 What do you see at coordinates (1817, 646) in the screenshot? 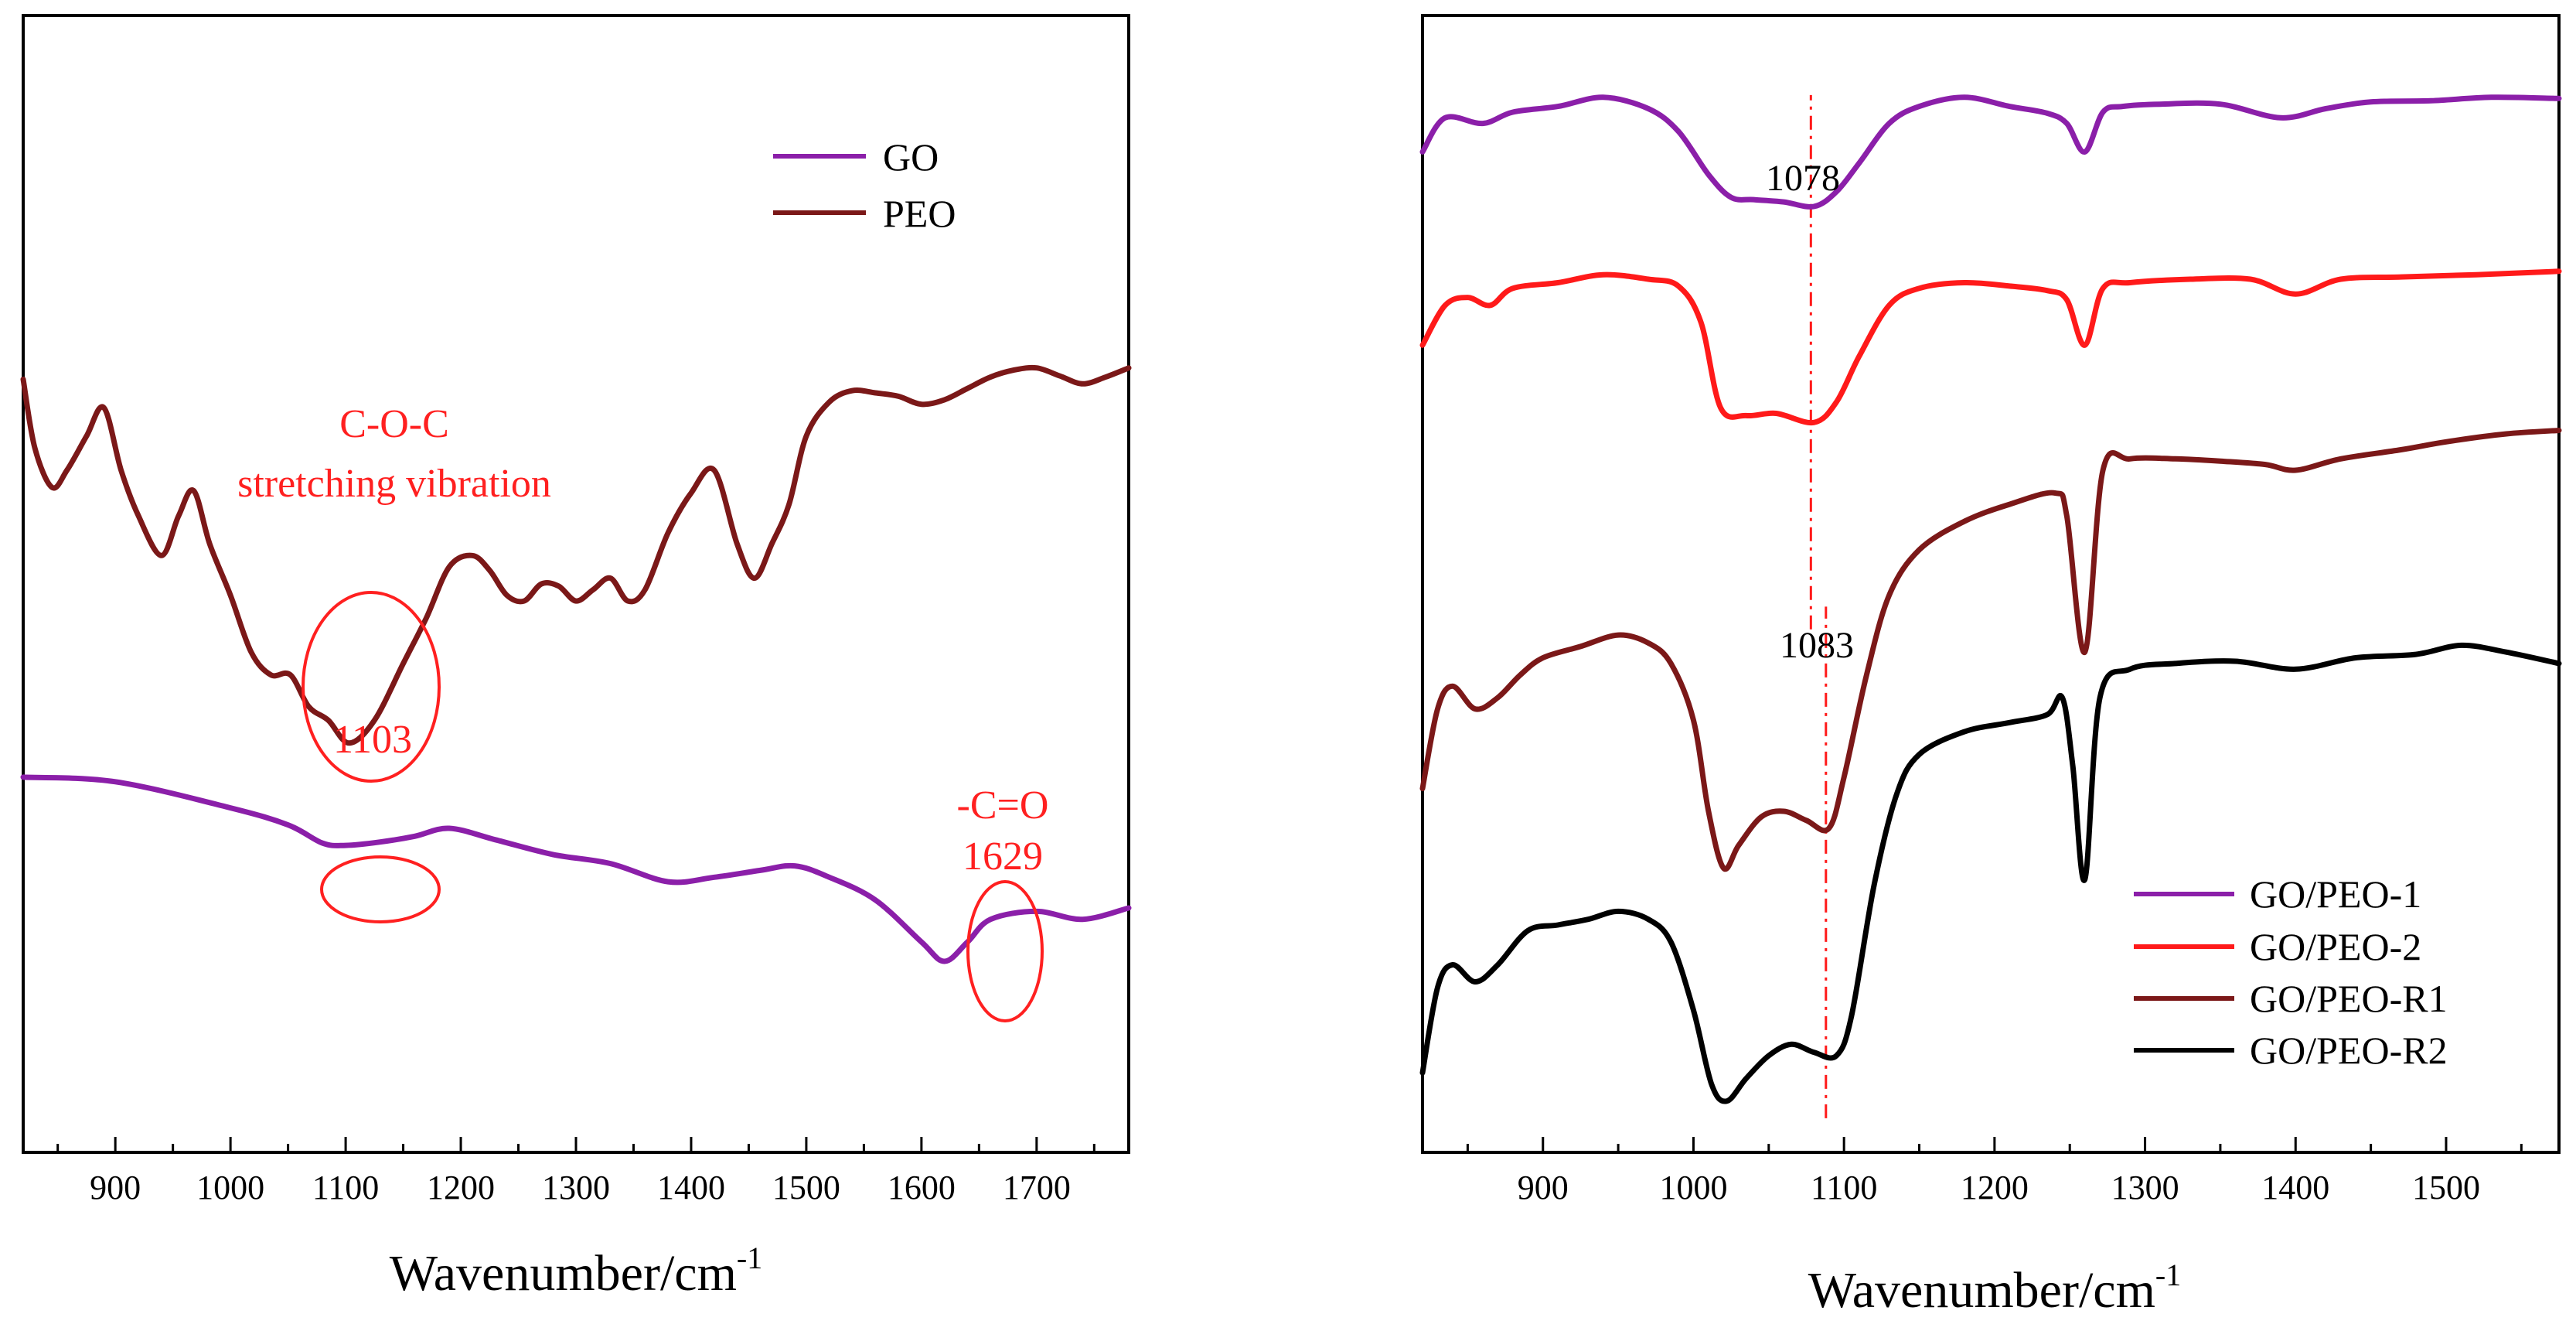
I see `marker-label-1083: 1083` at bounding box center [1817, 646].